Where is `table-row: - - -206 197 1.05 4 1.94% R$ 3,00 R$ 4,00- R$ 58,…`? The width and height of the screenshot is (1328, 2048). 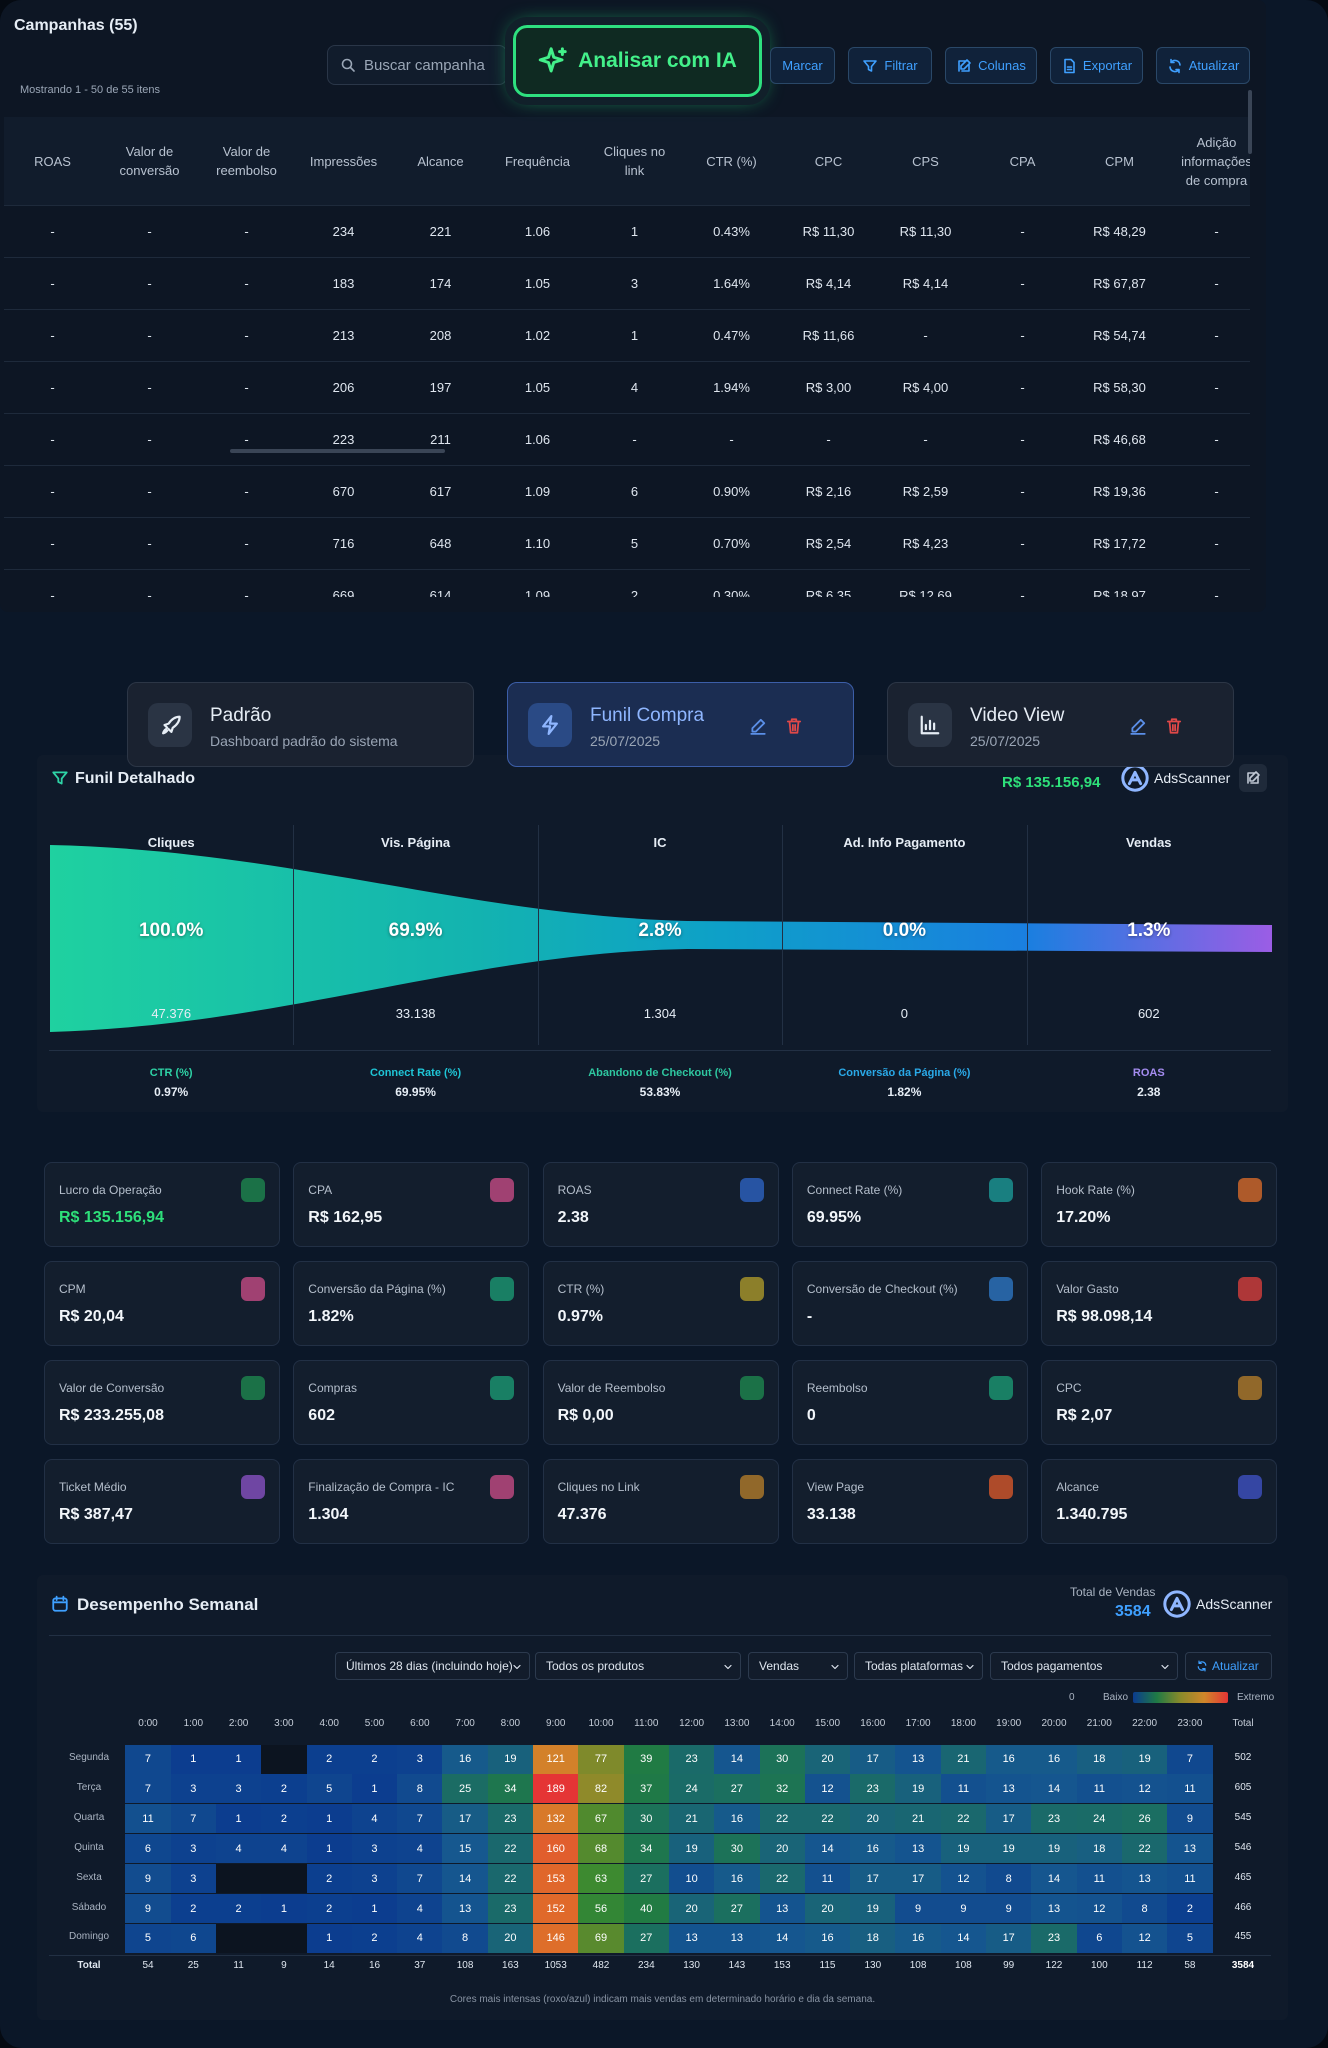
table-row: - - -206 197 1.05 4 1.94% R$ 3,00 R$ 4,00- R$ 58,… is located at coordinates (627, 387).